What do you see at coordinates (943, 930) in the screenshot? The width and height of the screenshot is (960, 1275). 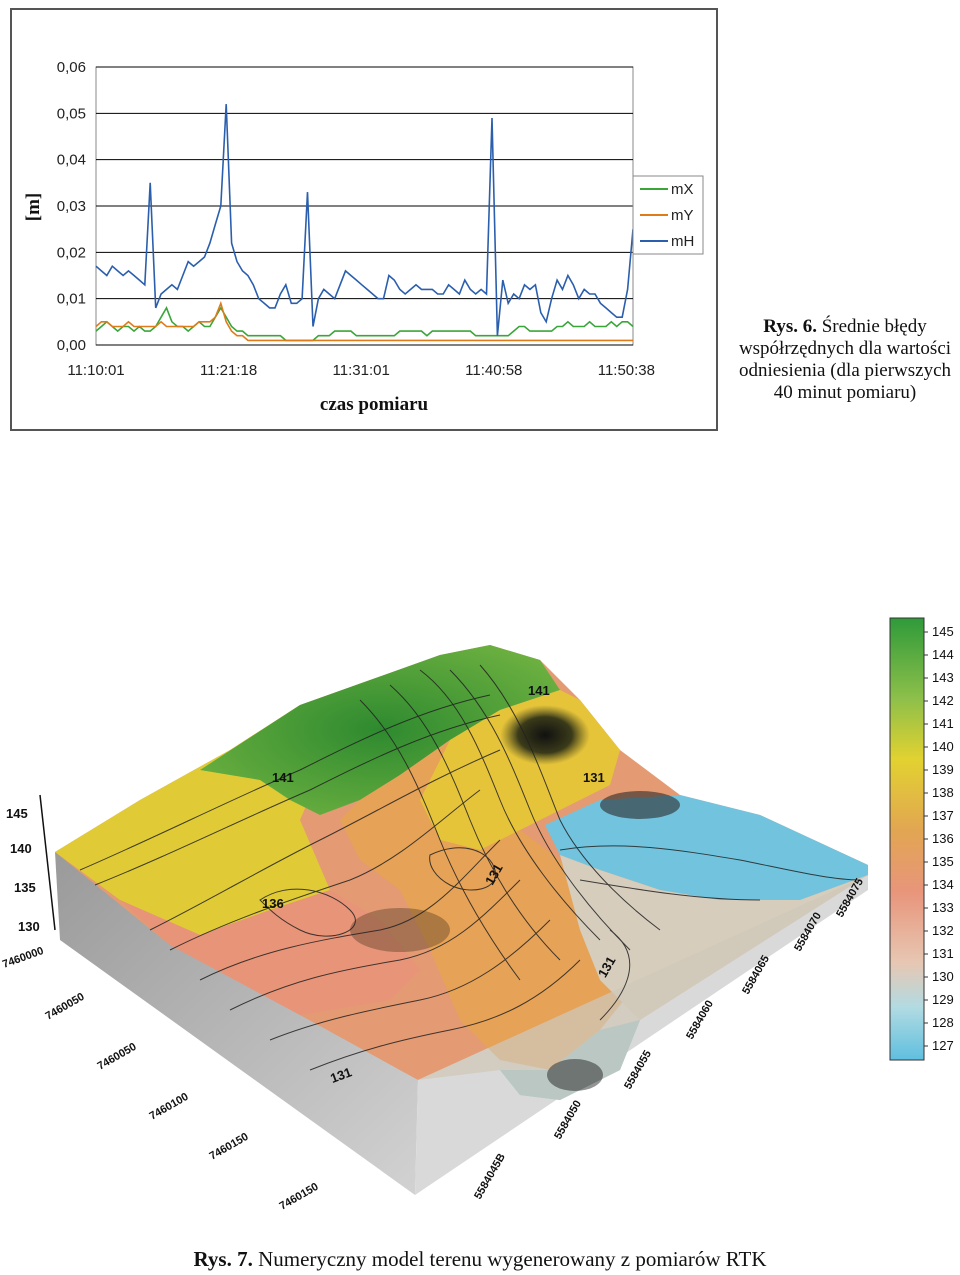 I see `color-scale-label: 132` at bounding box center [943, 930].